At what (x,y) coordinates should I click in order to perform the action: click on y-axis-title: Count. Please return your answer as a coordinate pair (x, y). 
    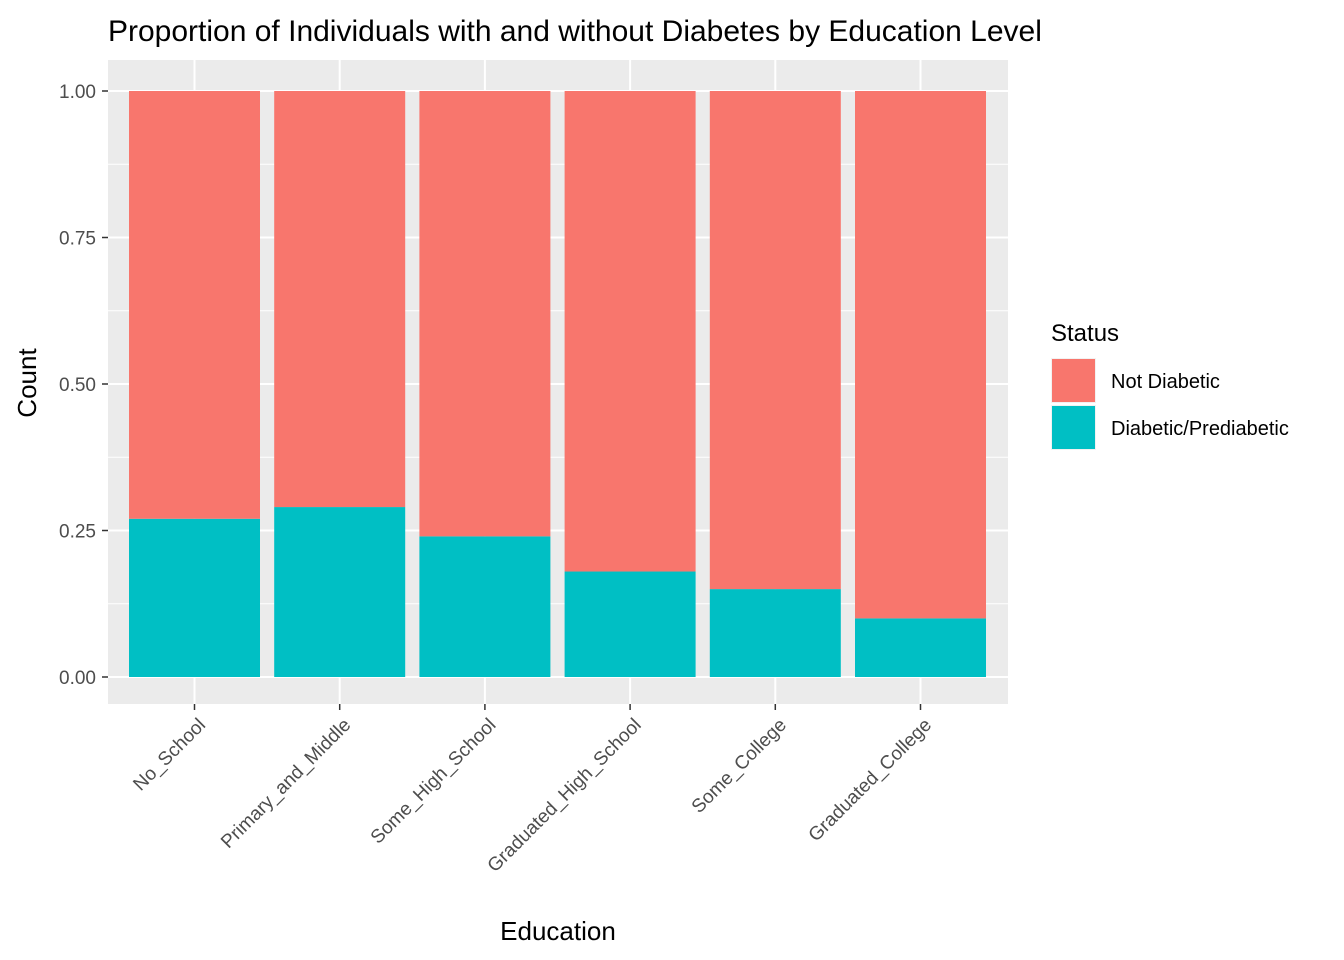
    Looking at the image, I should click on (27, 383).